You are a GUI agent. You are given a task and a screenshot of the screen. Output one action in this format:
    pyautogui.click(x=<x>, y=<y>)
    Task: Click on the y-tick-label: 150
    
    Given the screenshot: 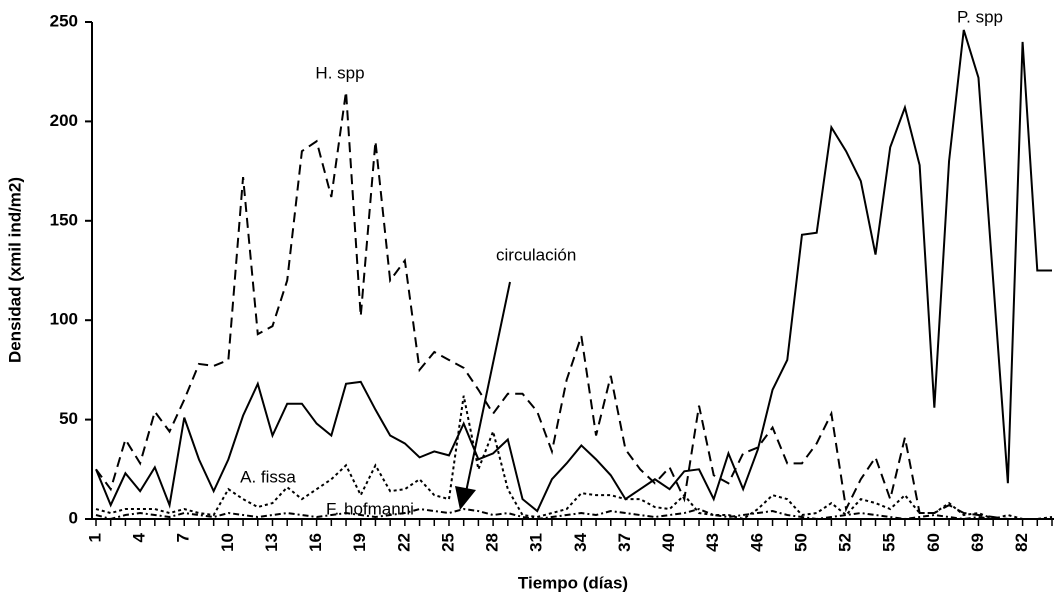 What is the action you would take?
    pyautogui.click(x=64, y=219)
    